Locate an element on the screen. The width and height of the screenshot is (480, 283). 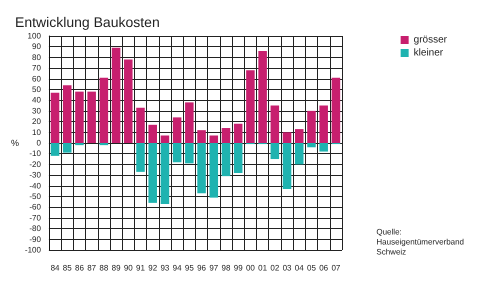
y-axis-title: % is located at coordinates (14, 143).